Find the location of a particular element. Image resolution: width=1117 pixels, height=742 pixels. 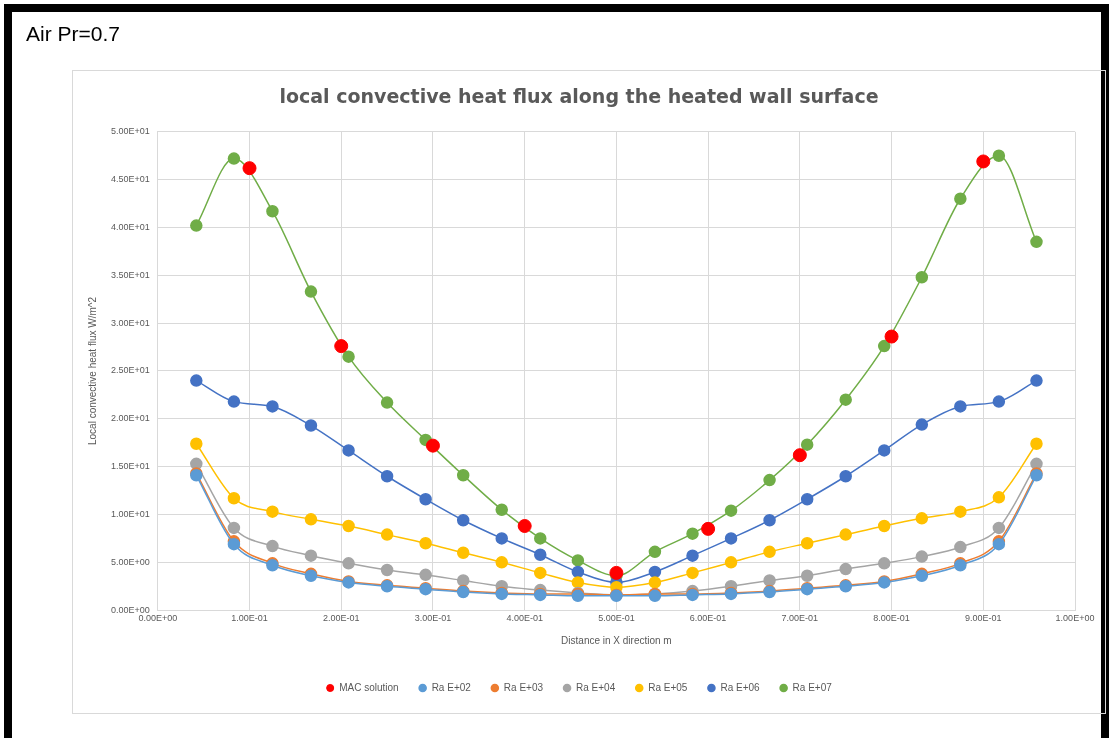

y-tick-label: 1.50E+01 is located at coordinates (130, 466).